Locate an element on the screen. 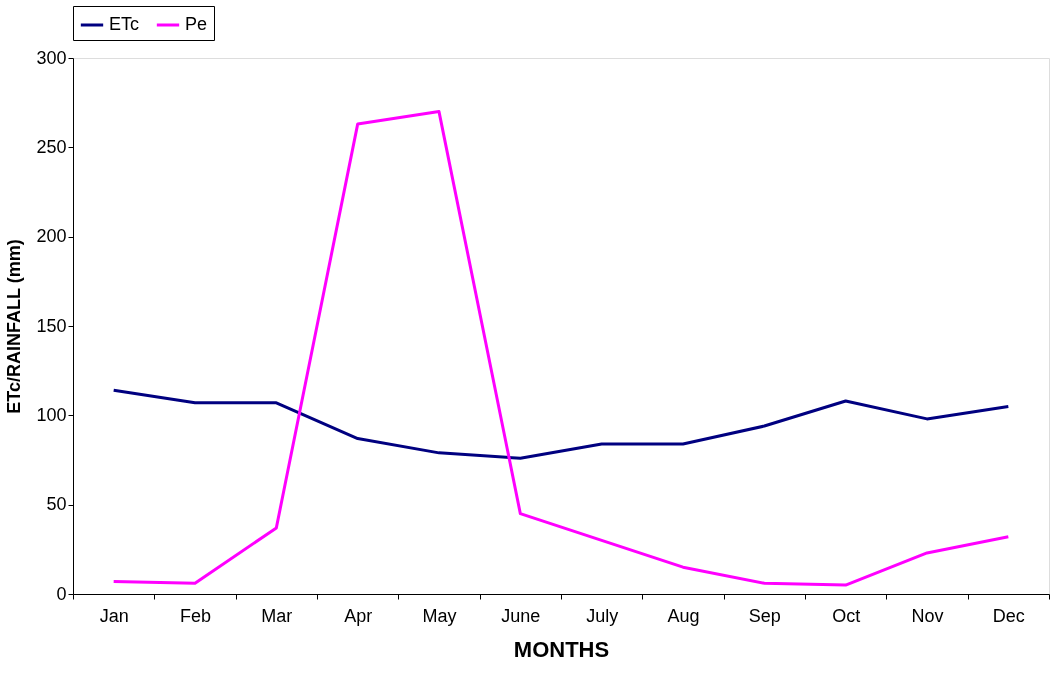 The image size is (1063, 673). x-tick-label: May is located at coordinates (439, 615).